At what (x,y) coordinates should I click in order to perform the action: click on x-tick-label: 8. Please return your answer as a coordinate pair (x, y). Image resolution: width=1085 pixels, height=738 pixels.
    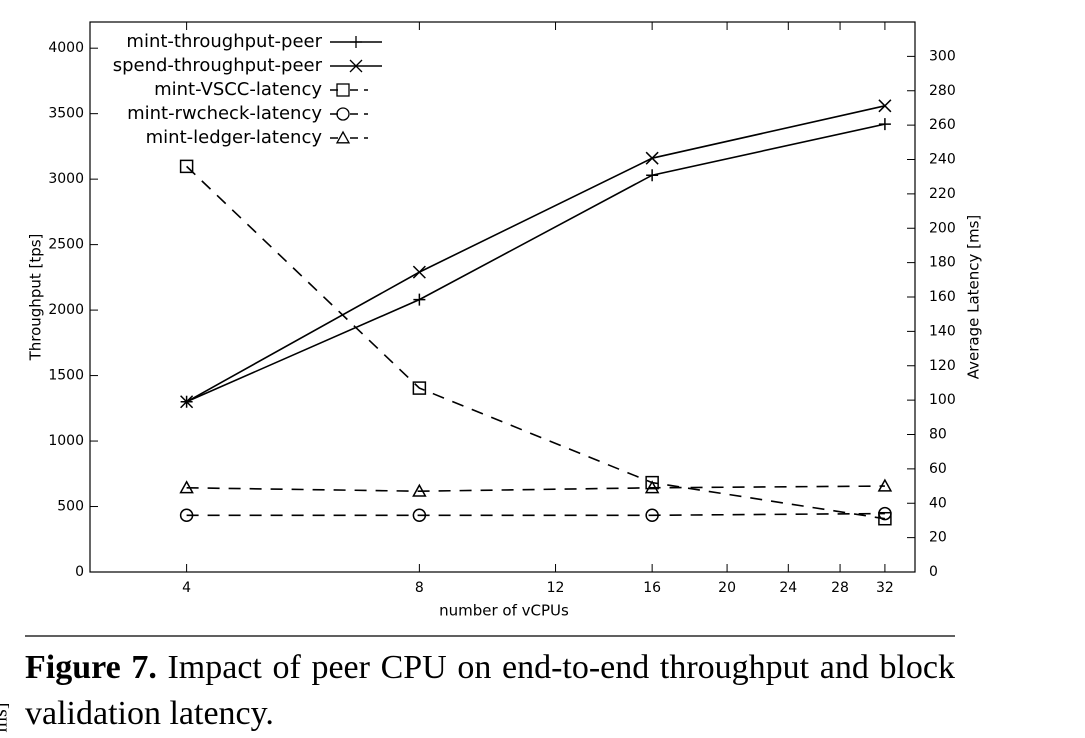
    Looking at the image, I should click on (419, 588).